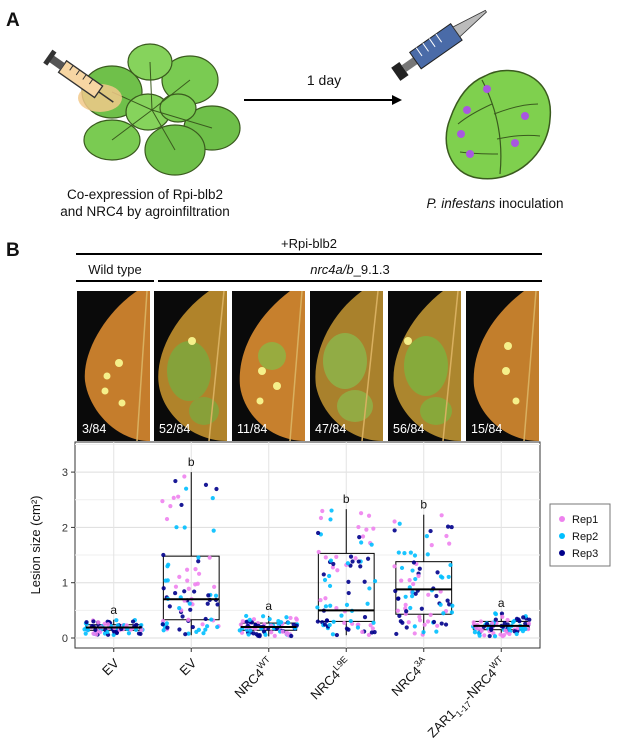  What do you see at coordinates (324, 80) in the screenshot?
I see `arrow-label: 1 day` at bounding box center [324, 80].